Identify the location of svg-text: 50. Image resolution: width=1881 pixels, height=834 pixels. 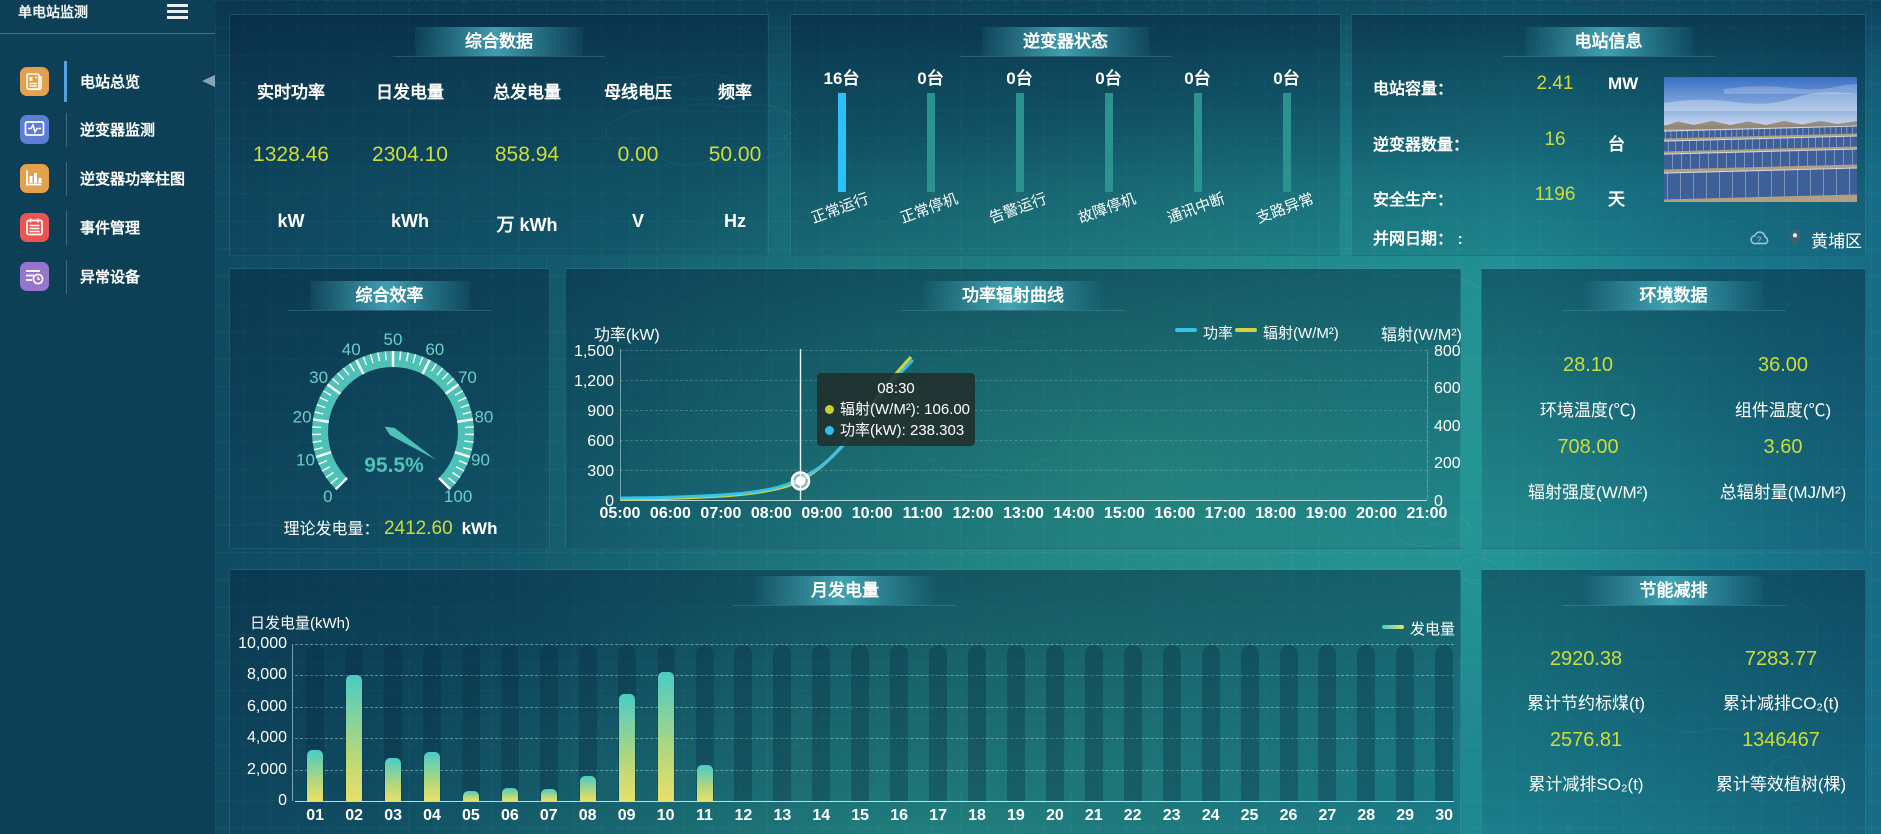
(393, 339).